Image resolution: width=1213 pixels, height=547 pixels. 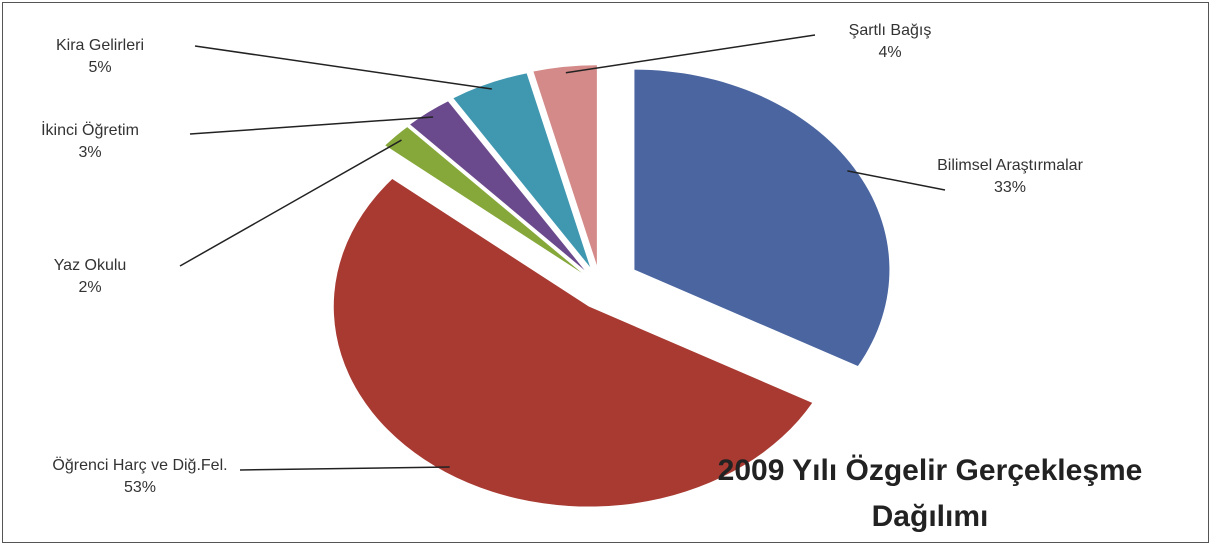 What do you see at coordinates (1010, 165) in the screenshot?
I see `slice-name: Bilimsel Araştırmalar` at bounding box center [1010, 165].